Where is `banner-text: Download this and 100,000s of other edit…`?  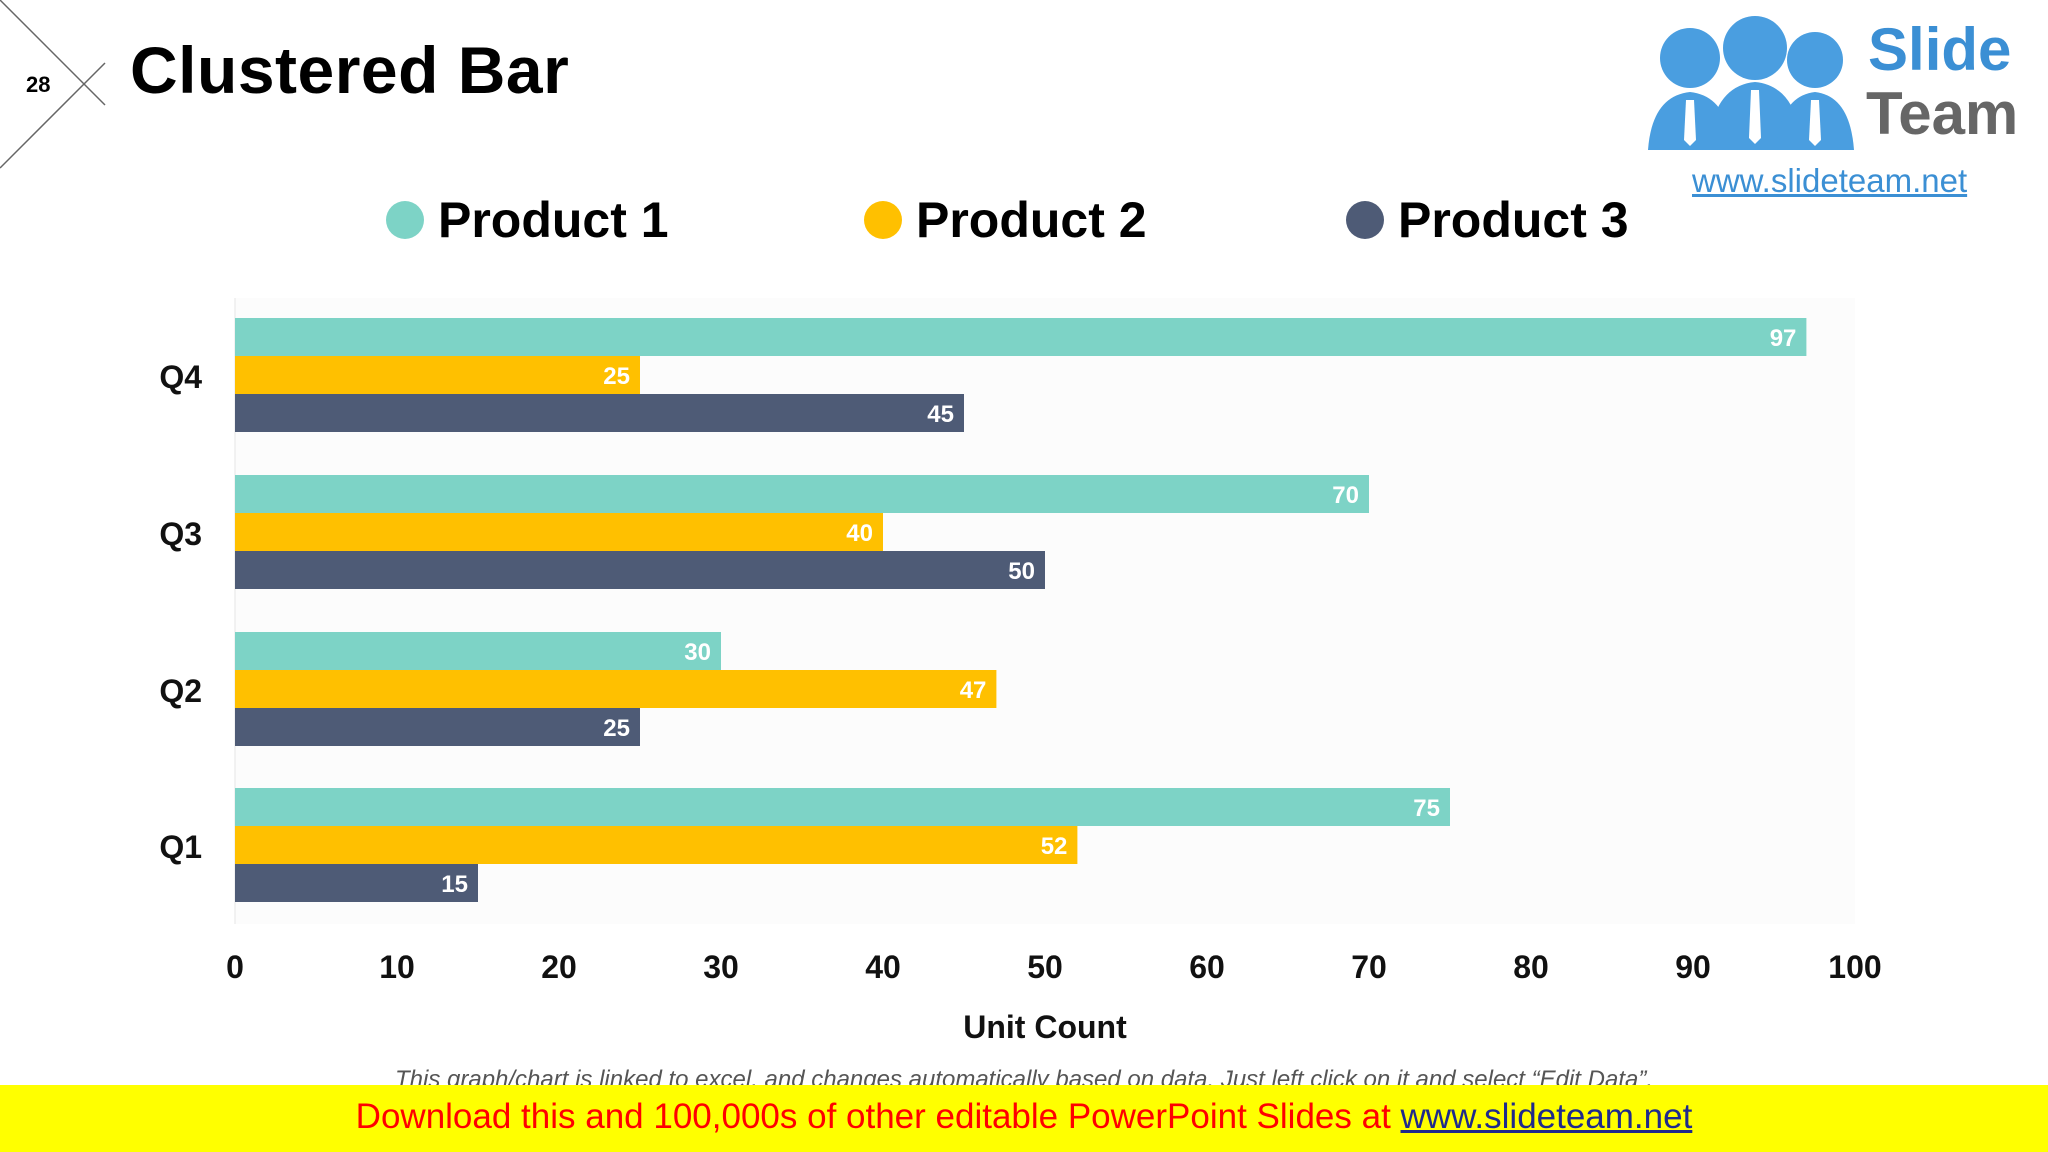 banner-text: Download this and 100,000s of other edit… is located at coordinates (1024, 1117).